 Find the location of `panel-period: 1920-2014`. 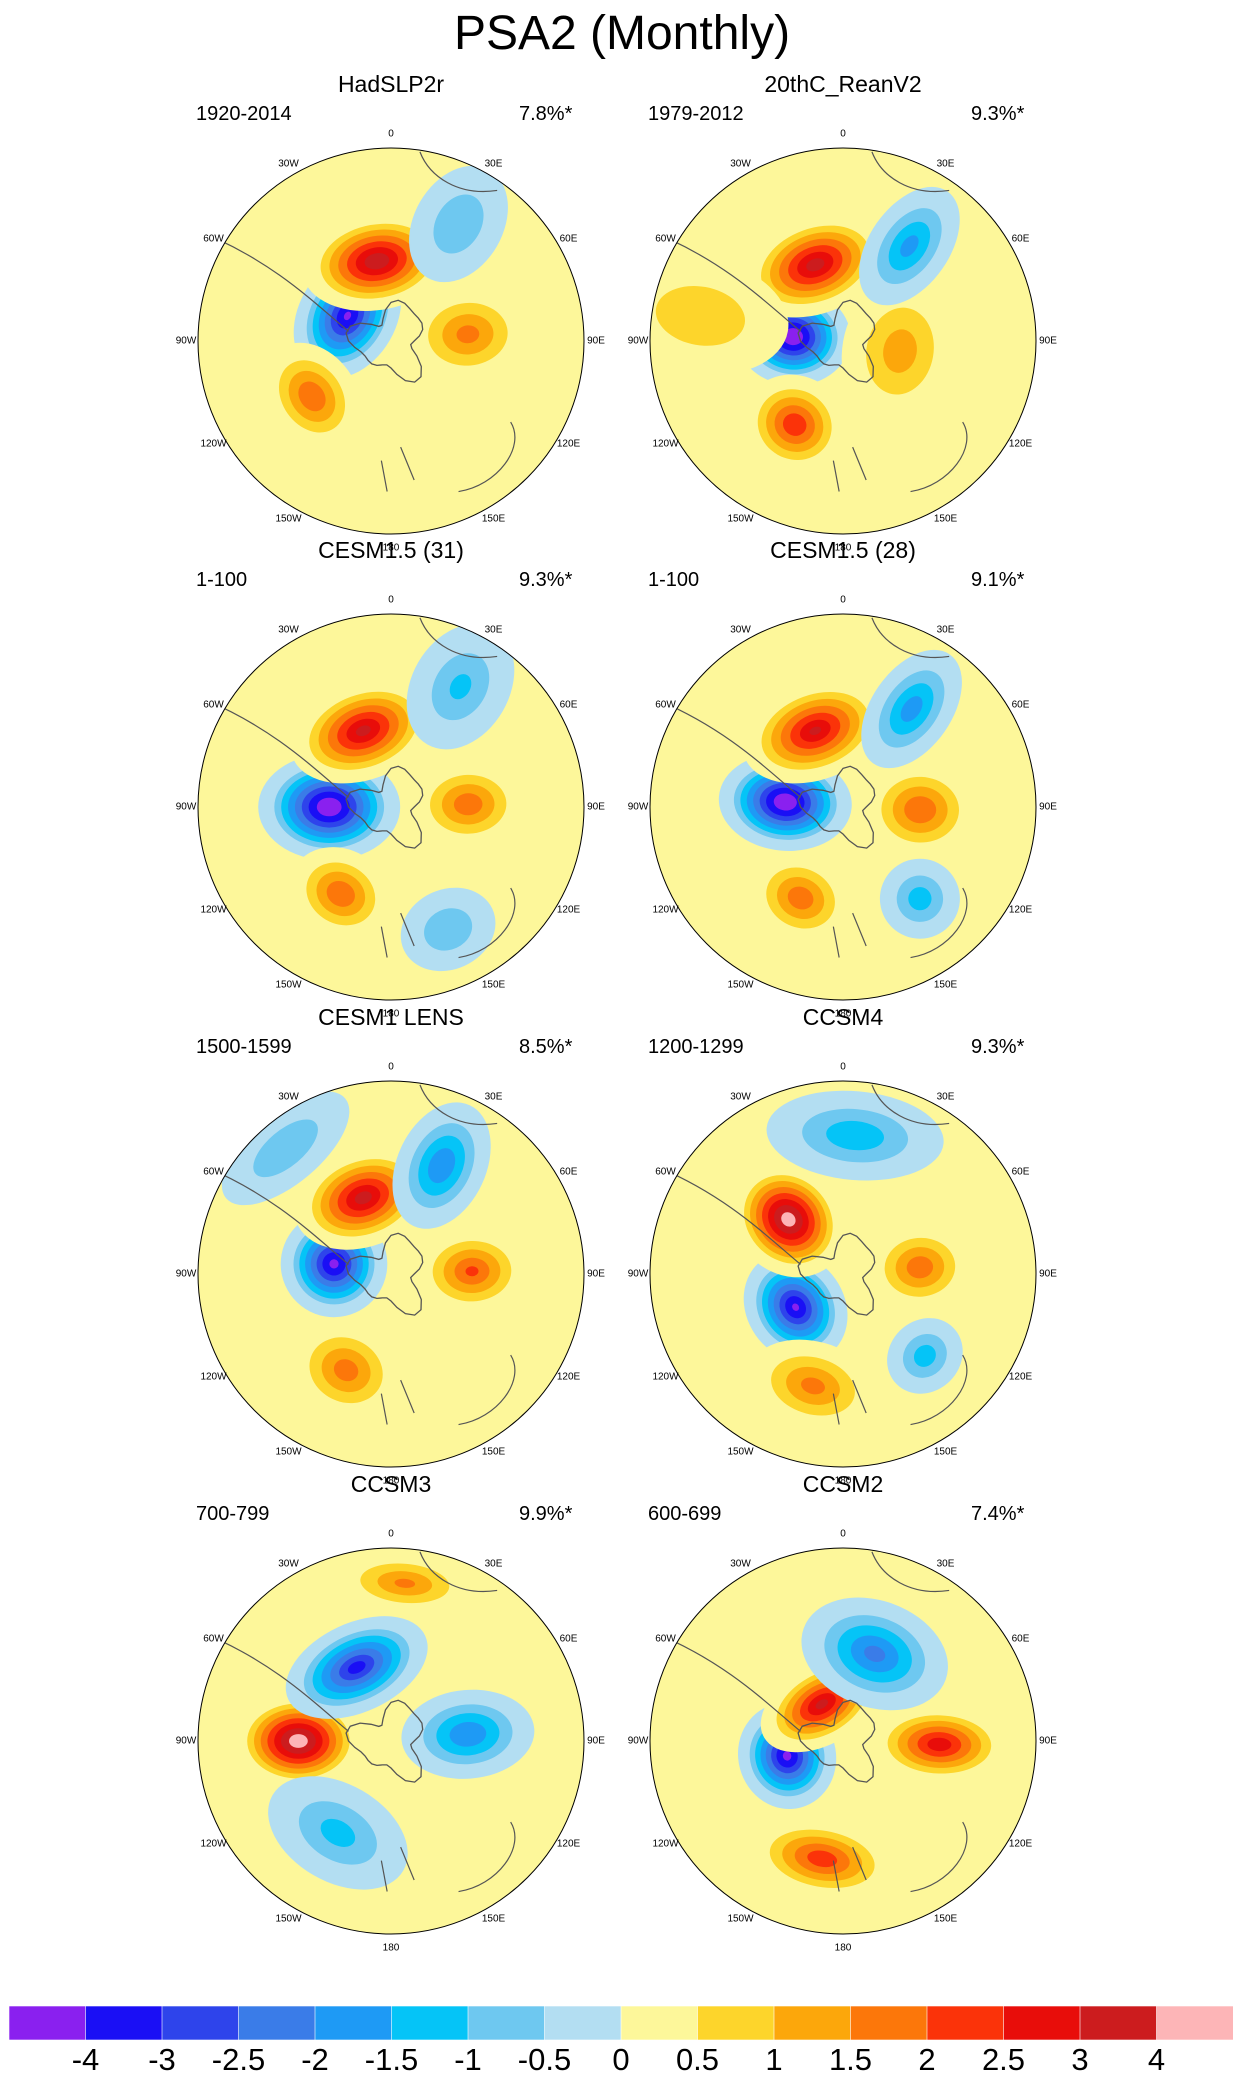

panel-period: 1920-2014 is located at coordinates (244, 114).